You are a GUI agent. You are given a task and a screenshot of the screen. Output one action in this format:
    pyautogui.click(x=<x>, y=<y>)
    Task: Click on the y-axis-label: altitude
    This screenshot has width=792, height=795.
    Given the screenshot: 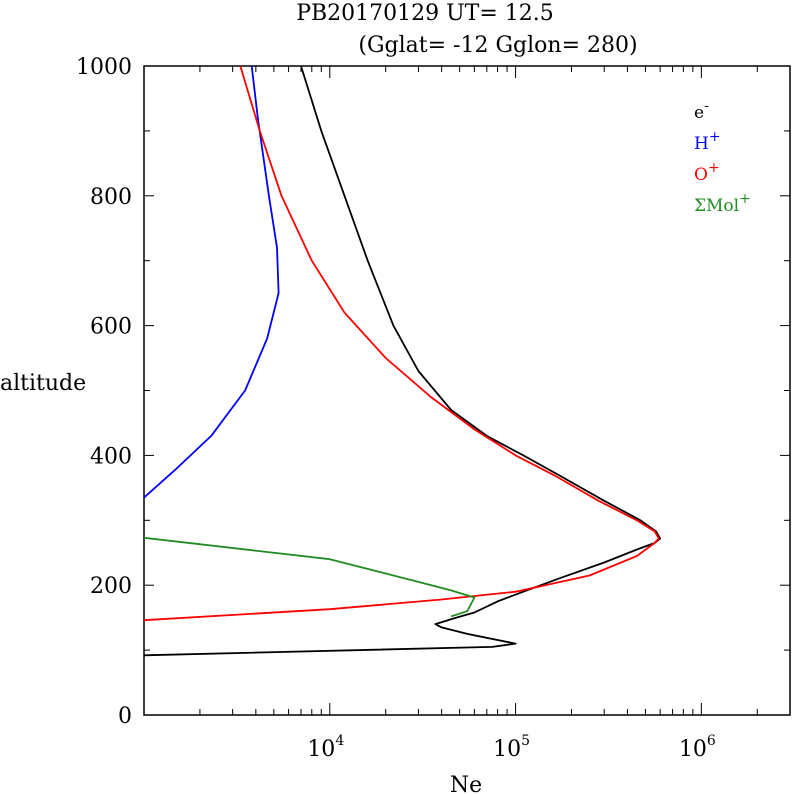 What is the action you would take?
    pyautogui.click(x=43, y=383)
    